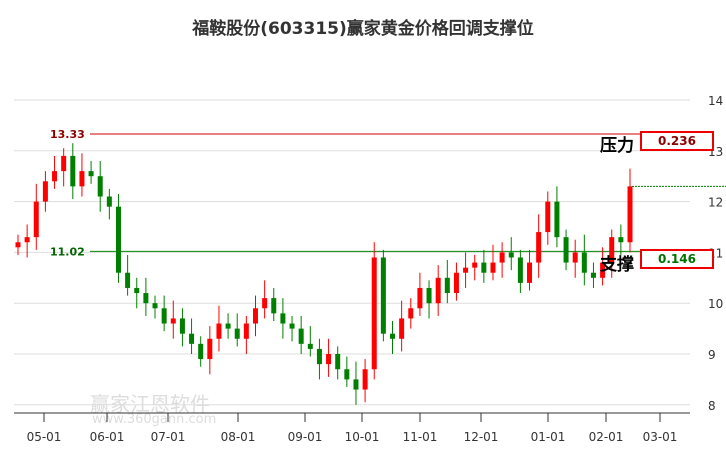  I want to click on support-label: 支撑, so click(617, 265).